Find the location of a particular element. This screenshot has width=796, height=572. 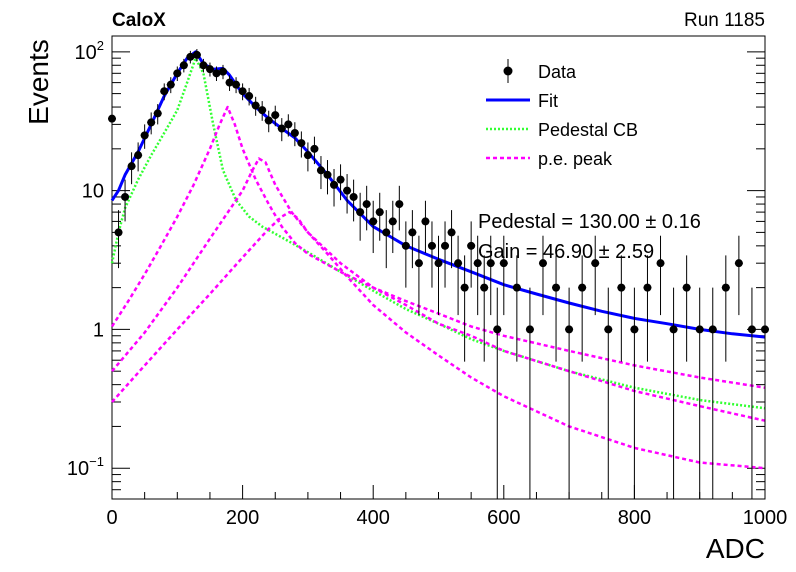

x-tick-label: 400 is located at coordinates (373, 518).